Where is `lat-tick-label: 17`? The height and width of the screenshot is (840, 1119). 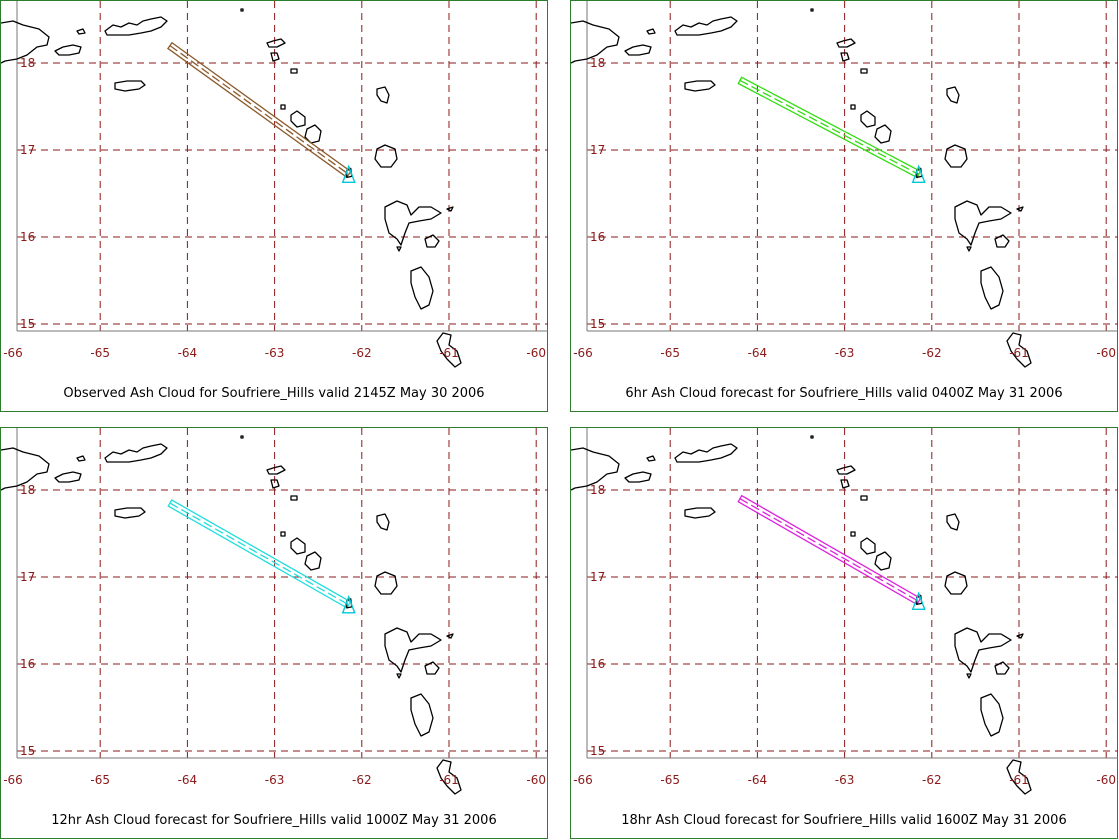 lat-tick-label: 17 is located at coordinates (27, 150).